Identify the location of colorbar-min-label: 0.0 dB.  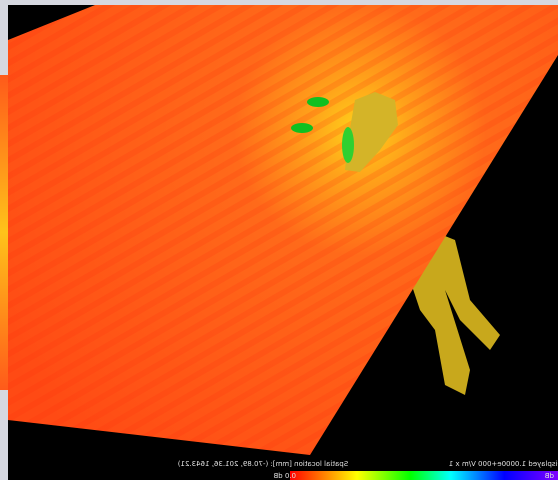
(284, 476).